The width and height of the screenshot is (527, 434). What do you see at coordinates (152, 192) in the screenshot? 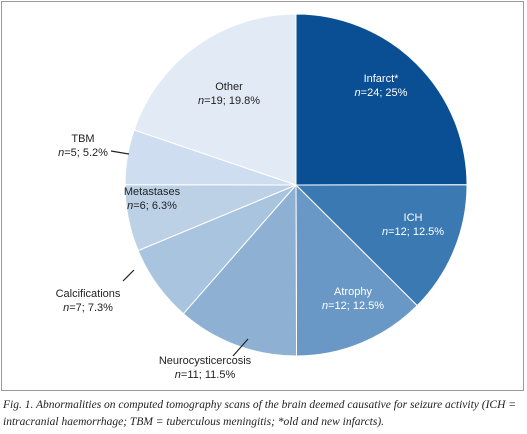
I see `slice-label-metastases: Metastases` at bounding box center [152, 192].